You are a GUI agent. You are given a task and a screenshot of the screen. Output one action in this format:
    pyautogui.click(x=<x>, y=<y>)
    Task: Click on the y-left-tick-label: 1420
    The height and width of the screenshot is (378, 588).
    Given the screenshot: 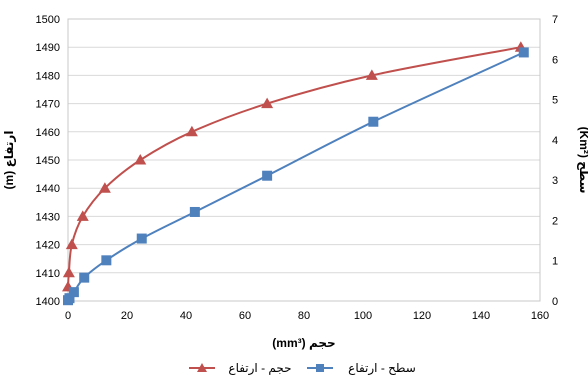 What is the action you would take?
    pyautogui.click(x=48, y=246)
    